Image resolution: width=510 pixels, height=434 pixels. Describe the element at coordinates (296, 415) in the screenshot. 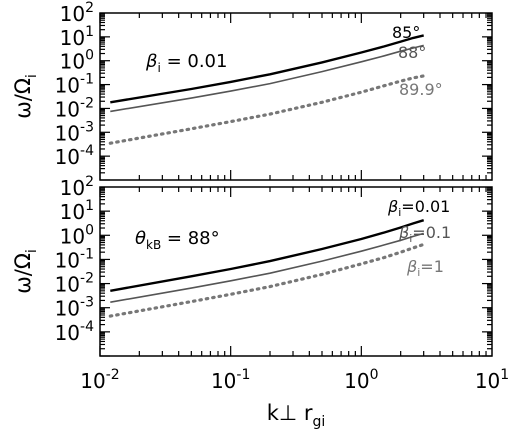

I see `x-axis-label: k⊥ rgi` at that location.